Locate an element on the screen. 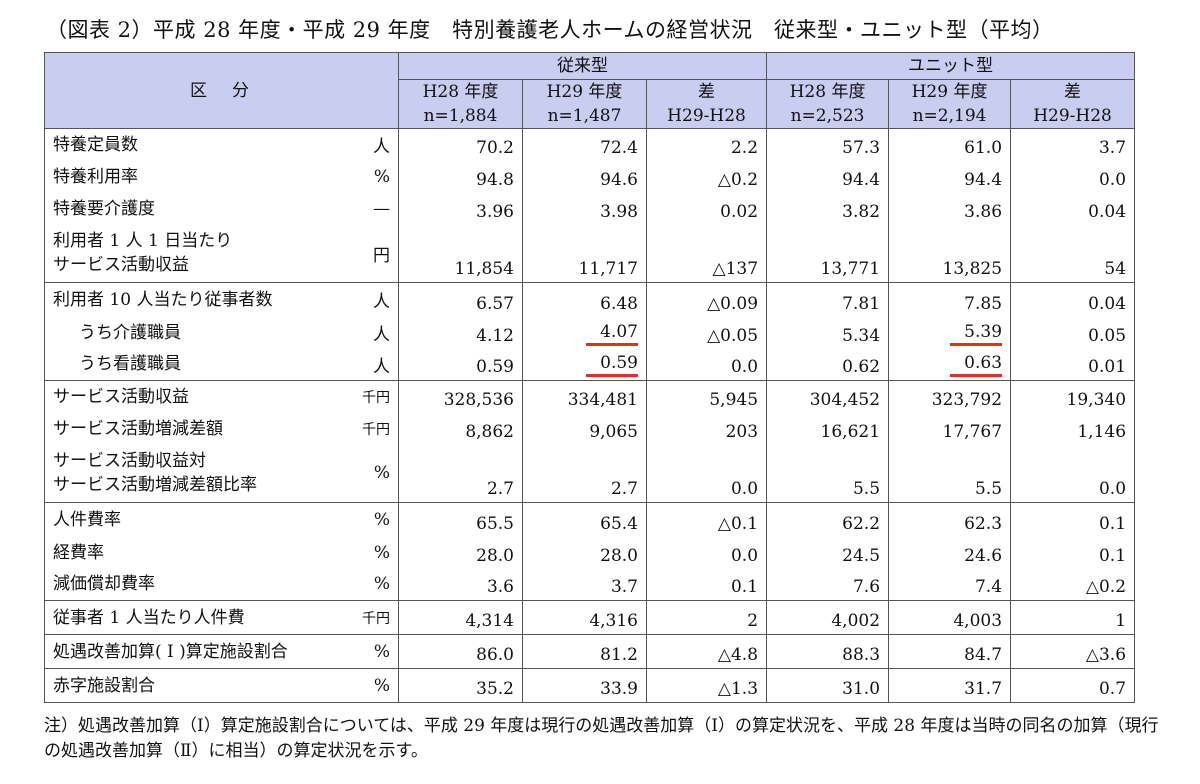 Image resolution: width=1200 pixels, height=784 pixels. row-label-line: サービス活動増減差額 is located at coordinates (138, 428).